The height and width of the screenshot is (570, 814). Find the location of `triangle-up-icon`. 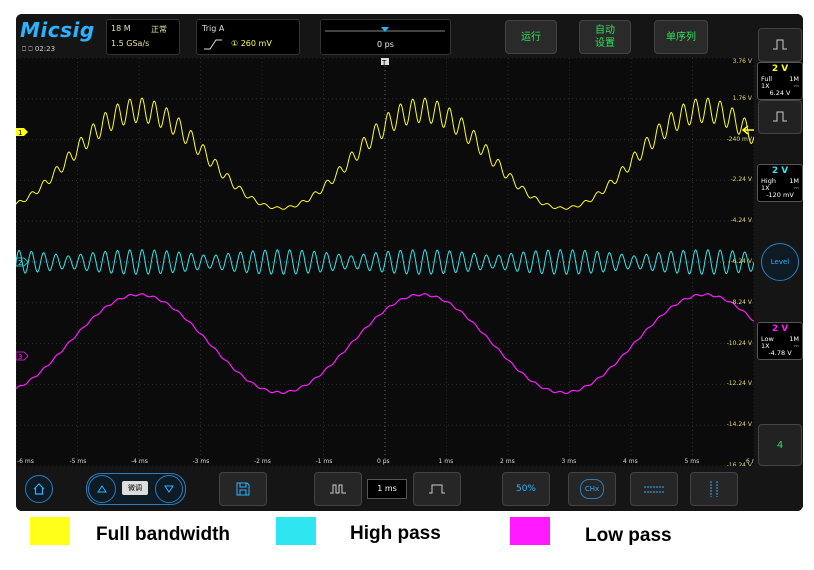

triangle-up-icon is located at coordinates (102, 489).